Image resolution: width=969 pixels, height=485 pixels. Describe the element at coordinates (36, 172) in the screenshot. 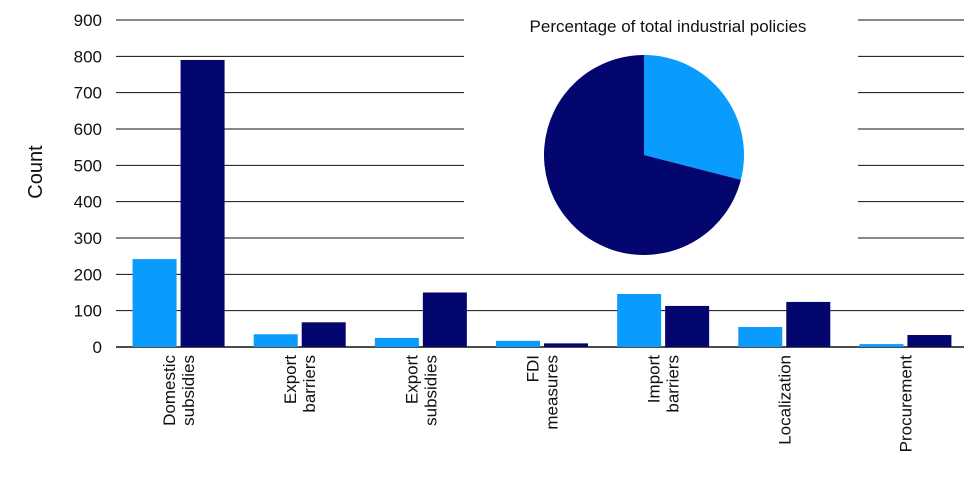

I see `y-axis-label: Count` at that location.